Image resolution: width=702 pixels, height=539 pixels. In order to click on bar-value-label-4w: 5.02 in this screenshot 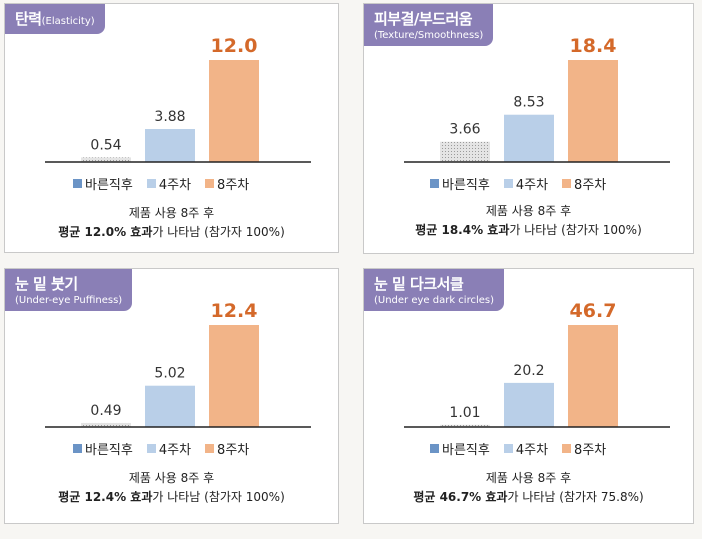, I will do `click(169, 374)`.